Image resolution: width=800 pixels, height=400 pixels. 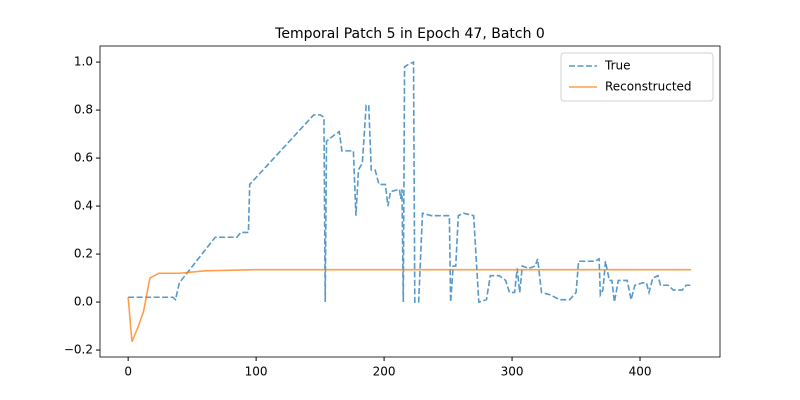 What do you see at coordinates (648, 87) in the screenshot?
I see `legend-label: Reconstructed` at bounding box center [648, 87].